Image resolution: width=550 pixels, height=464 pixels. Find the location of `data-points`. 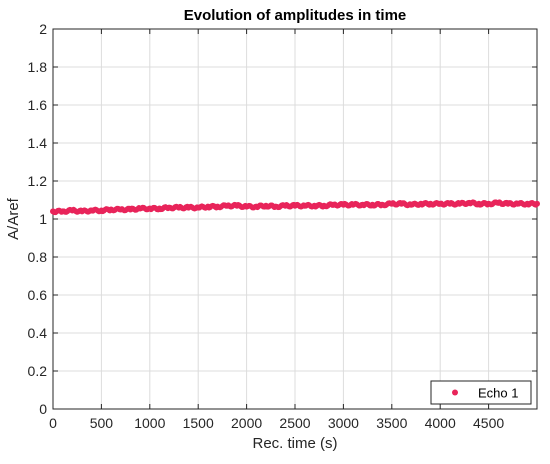

data-points is located at coordinates (295, 207).